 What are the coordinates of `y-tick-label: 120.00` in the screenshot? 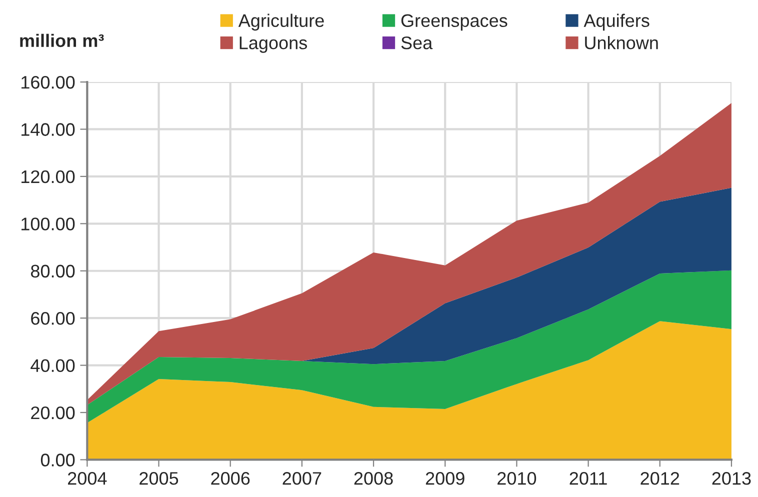 It's located at (48, 177).